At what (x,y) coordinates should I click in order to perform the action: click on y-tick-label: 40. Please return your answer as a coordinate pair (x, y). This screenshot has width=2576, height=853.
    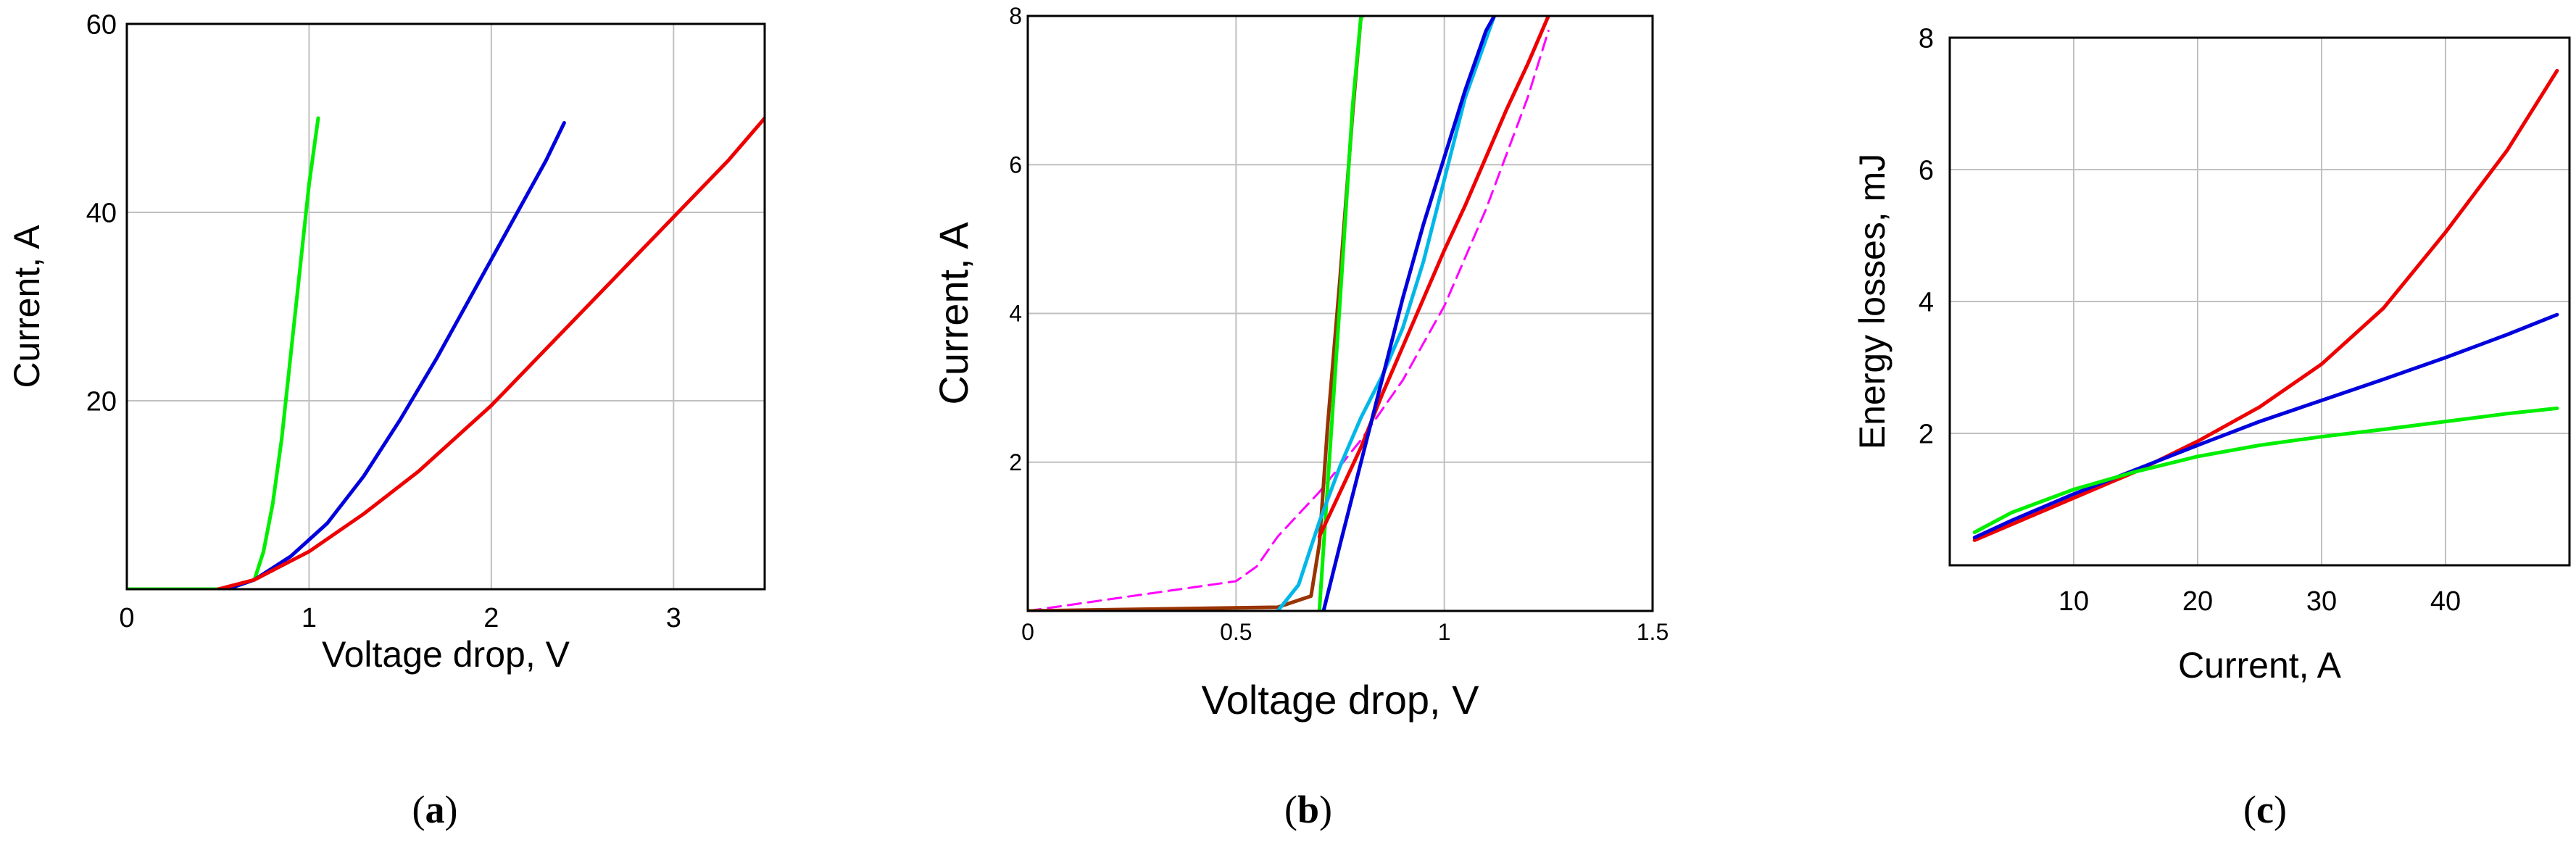
    Looking at the image, I should click on (101, 213).